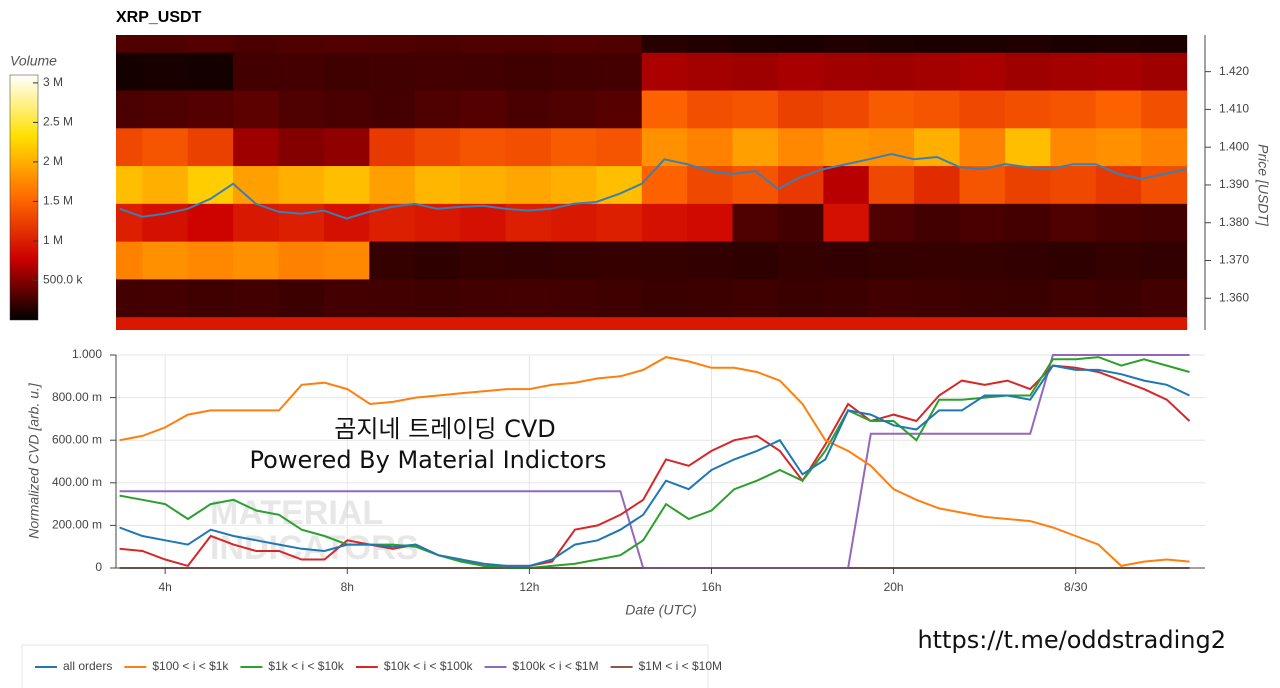 The height and width of the screenshot is (688, 1280). What do you see at coordinates (63, 280) in the screenshot?
I see `colorbar-tick-label: 500.0 k` at bounding box center [63, 280].